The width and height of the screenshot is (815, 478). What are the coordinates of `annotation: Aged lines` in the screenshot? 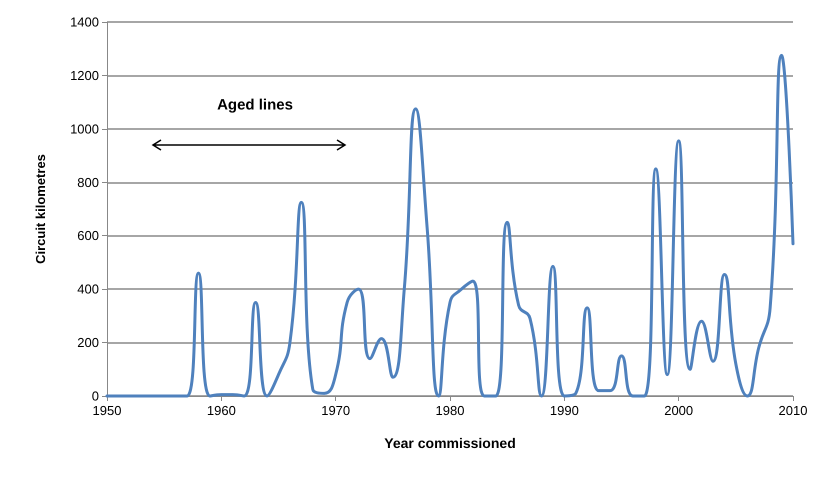 It's located at (255, 105).